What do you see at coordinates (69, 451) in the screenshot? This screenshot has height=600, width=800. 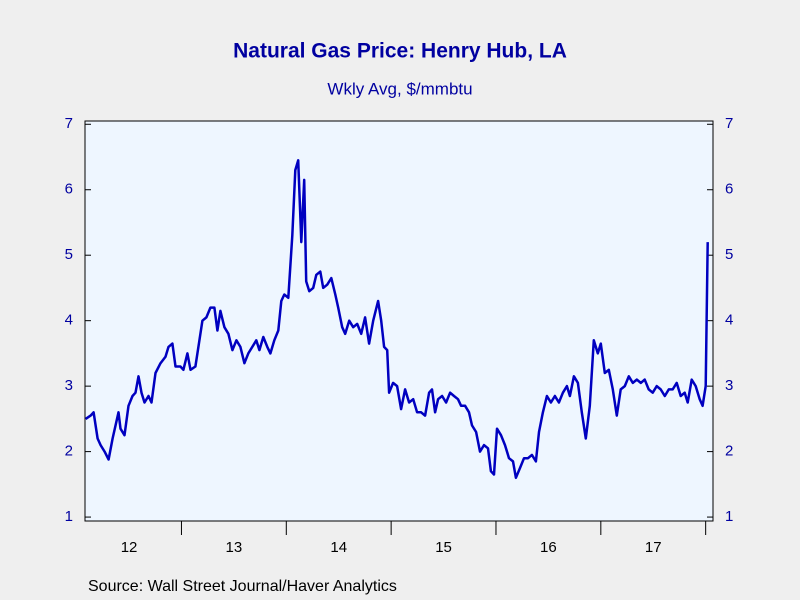 I see `y-tick-label: 2` at bounding box center [69, 451].